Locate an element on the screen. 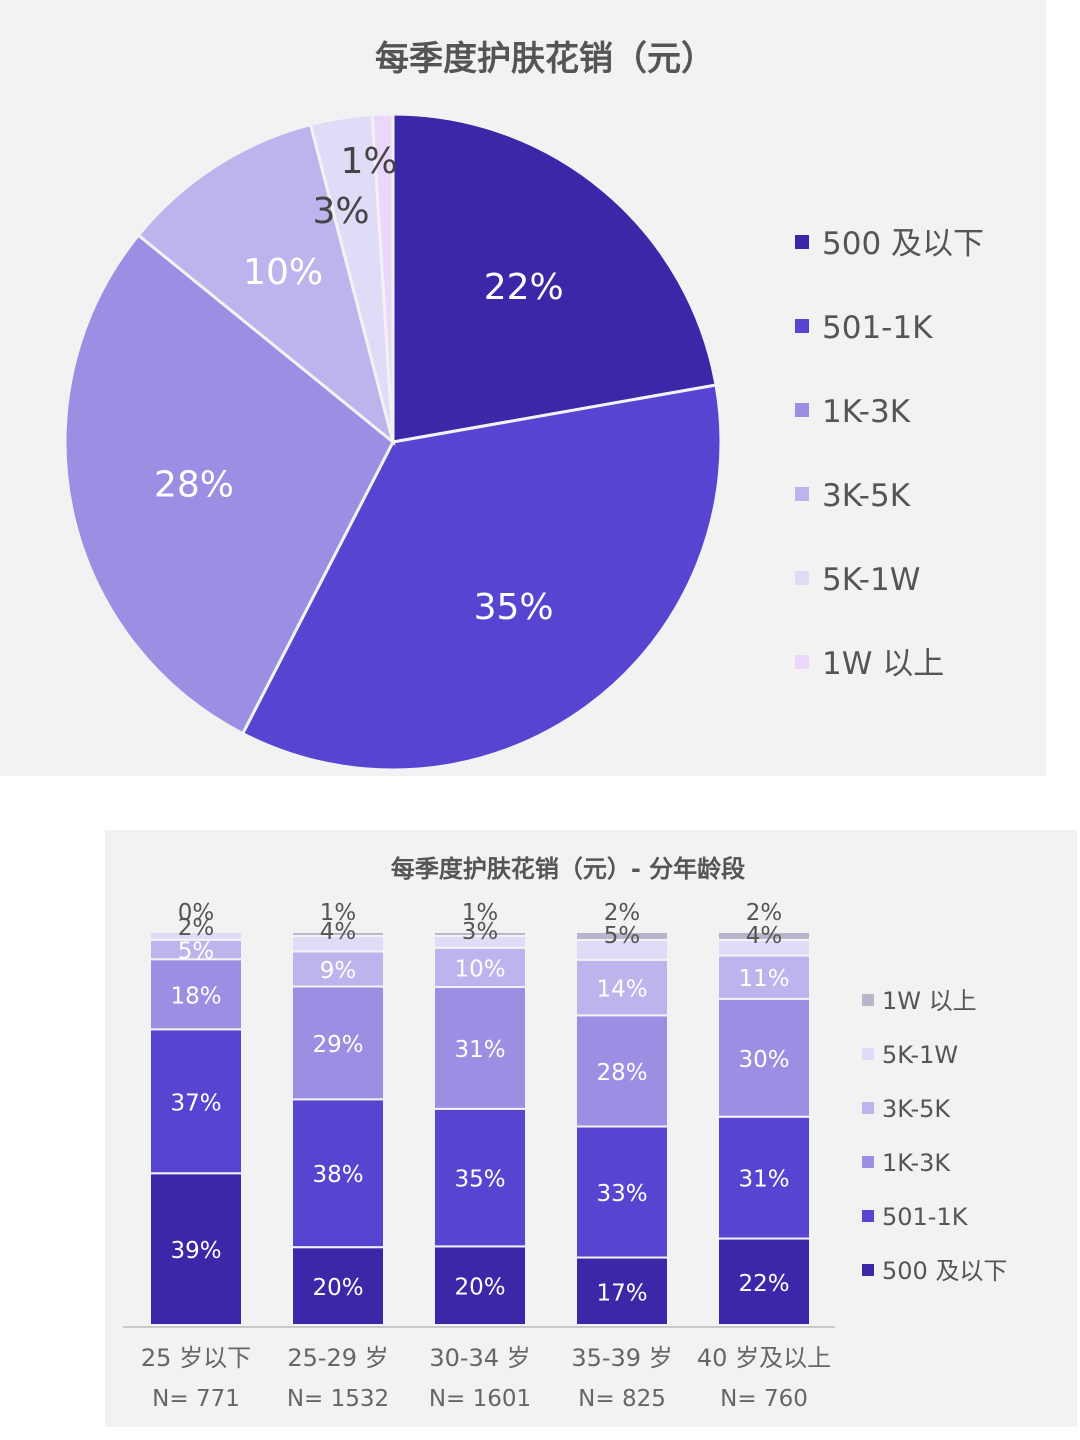  bar-label-1-2: 29% is located at coordinates (337, 1045).